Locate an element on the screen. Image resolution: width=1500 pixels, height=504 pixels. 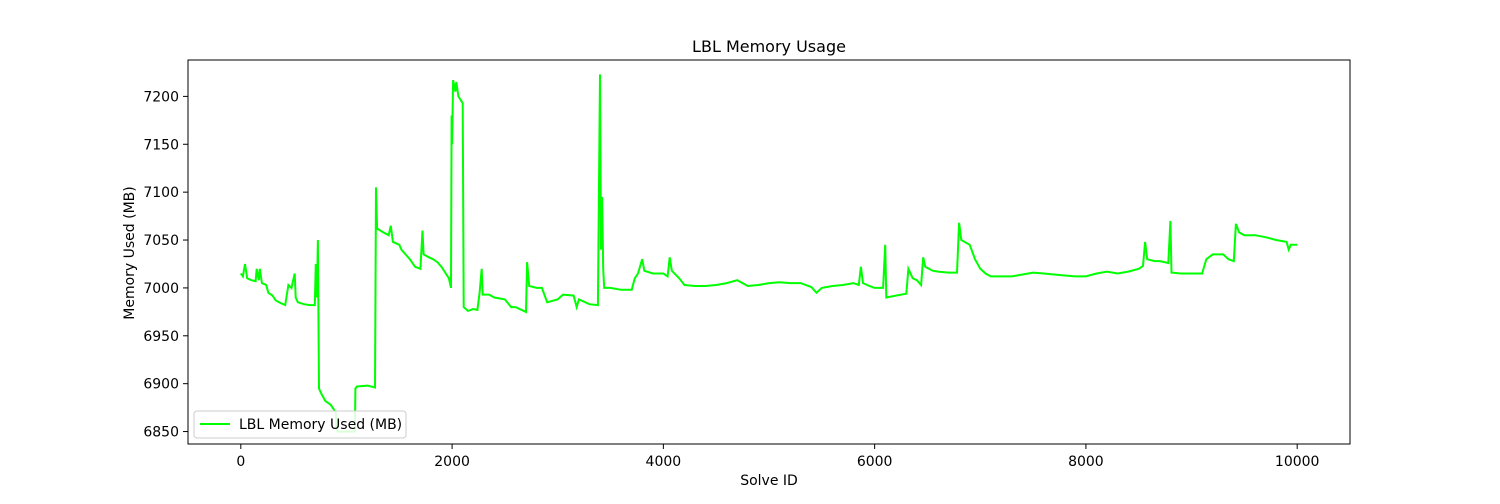
x-axis: 0 2000 4000 6000 8000 10000 is located at coordinates (777, 457).